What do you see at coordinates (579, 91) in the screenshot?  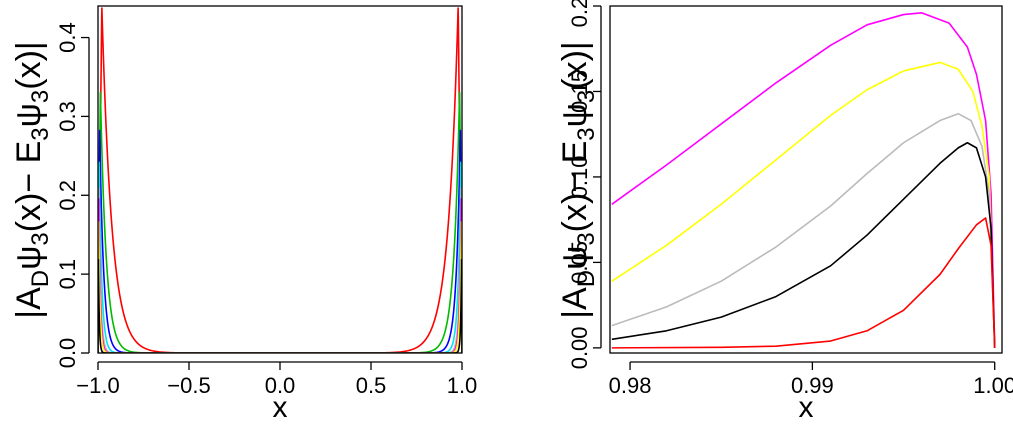 I see `y-tick-label: 0.15` at bounding box center [579, 91].